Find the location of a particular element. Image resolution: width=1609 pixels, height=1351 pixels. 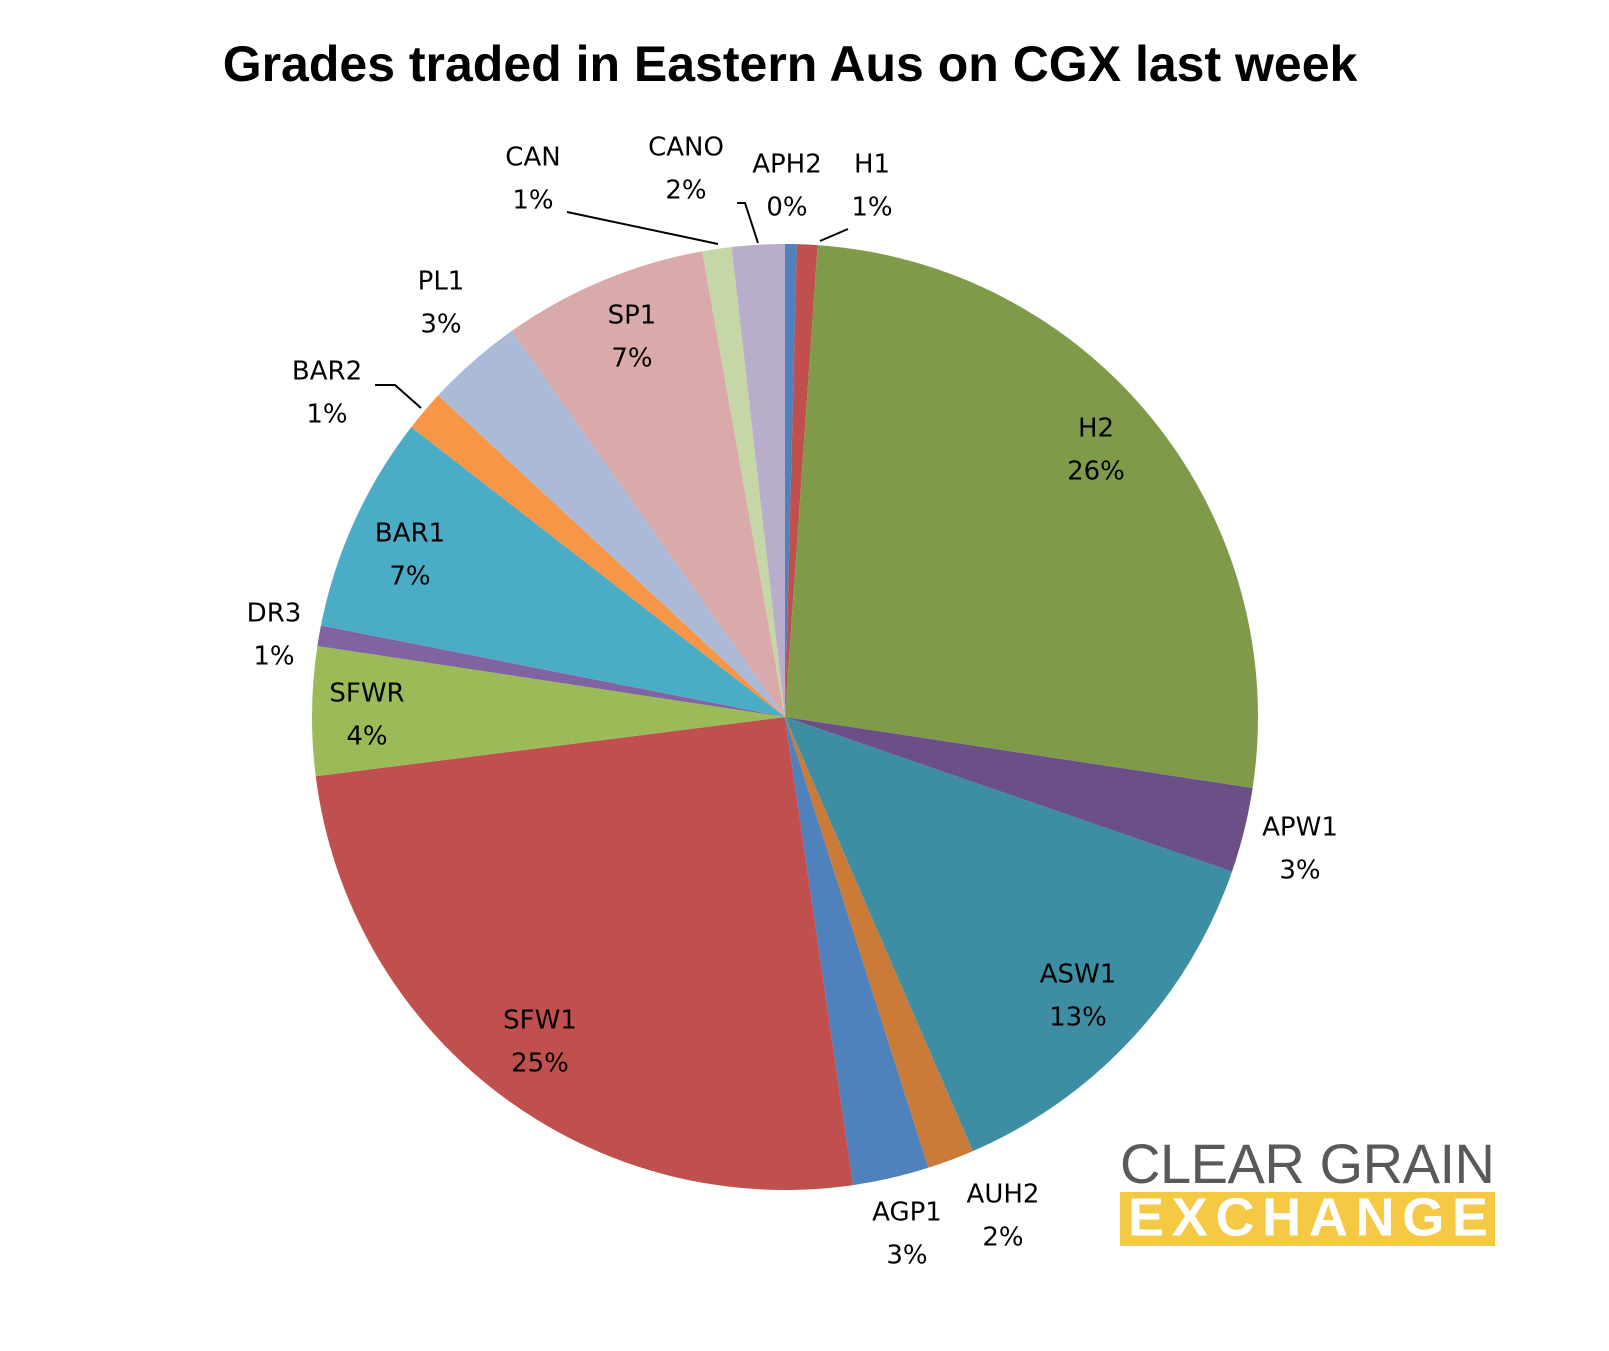

logo-band is located at coordinates (1307, 1219).